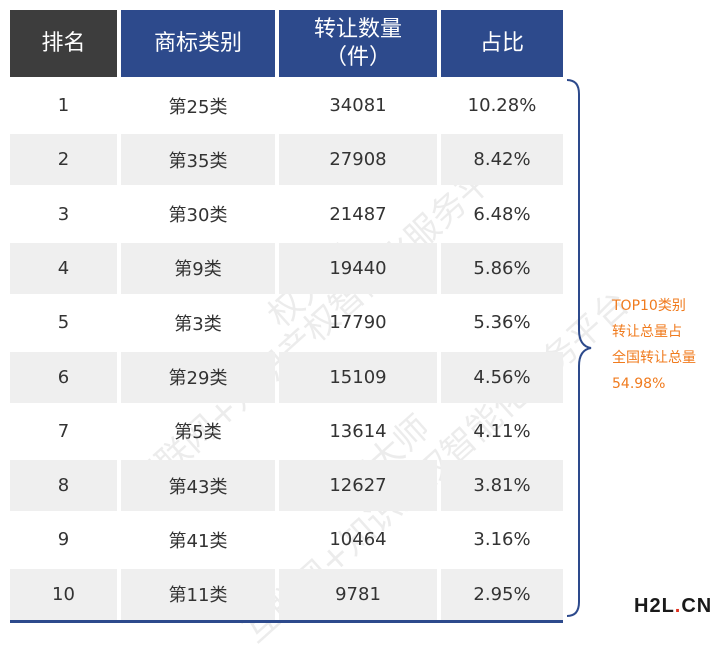 This screenshot has height=651, width=720. What do you see at coordinates (358, 160) in the screenshot?
I see `cell-count: 27908` at bounding box center [358, 160].